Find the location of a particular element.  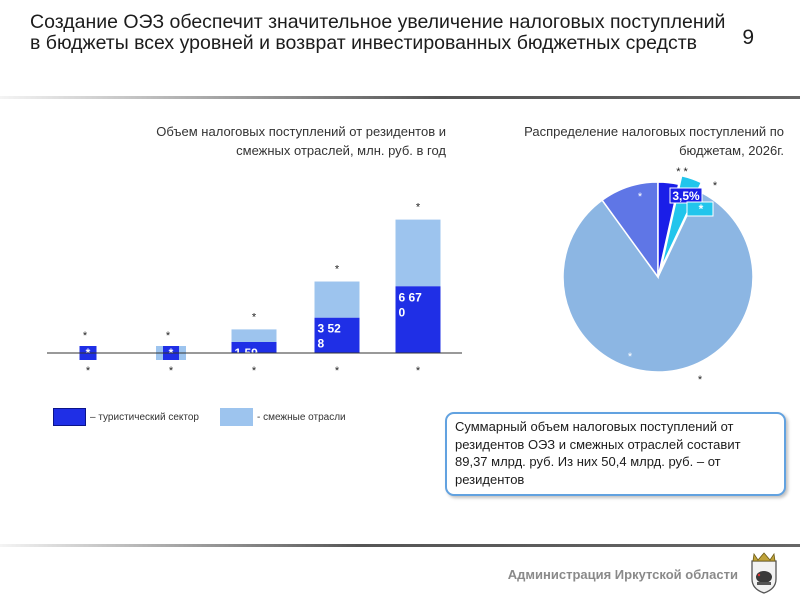

bar-label-tourism-3: 3 52 8 is located at coordinates (330, 336).